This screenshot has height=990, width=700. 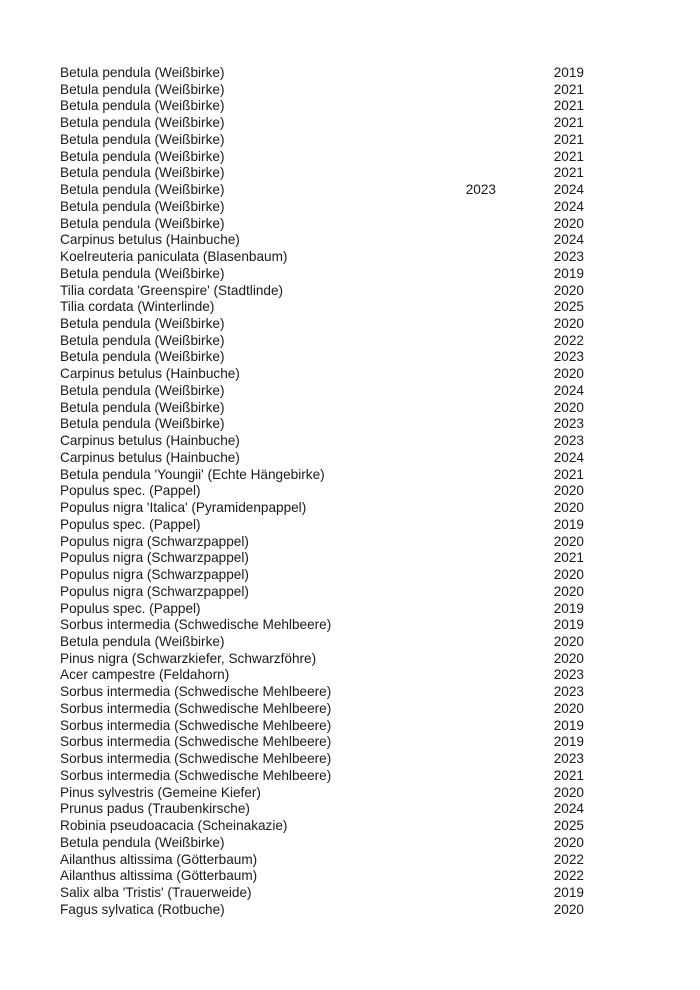 I want to click on year: 2025, so click(x=568, y=826).